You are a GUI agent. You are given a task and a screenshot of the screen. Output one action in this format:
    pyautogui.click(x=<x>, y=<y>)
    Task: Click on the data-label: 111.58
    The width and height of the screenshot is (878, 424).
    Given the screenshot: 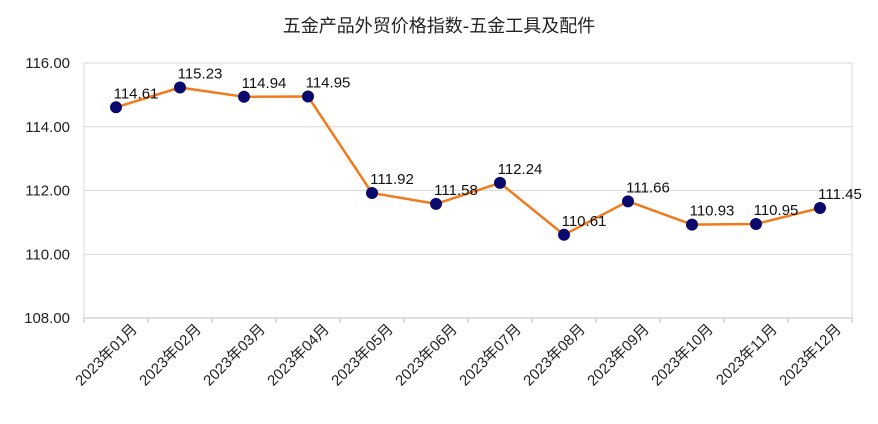 What is the action you would take?
    pyautogui.click(x=456, y=190)
    